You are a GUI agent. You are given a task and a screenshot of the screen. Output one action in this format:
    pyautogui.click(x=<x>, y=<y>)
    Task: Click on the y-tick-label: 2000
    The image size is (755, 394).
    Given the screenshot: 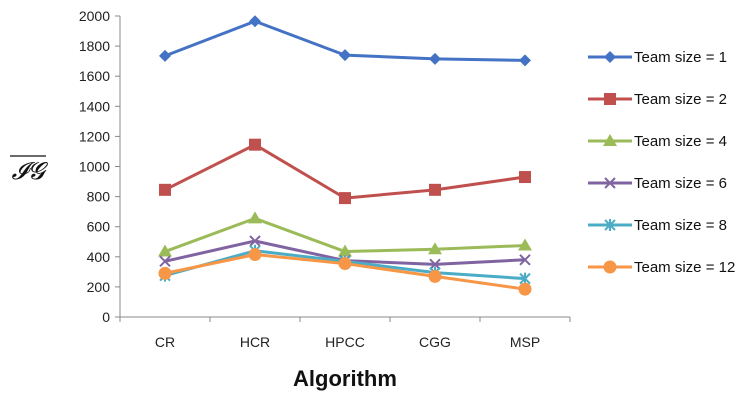 What is the action you would take?
    pyautogui.click(x=94, y=16)
    